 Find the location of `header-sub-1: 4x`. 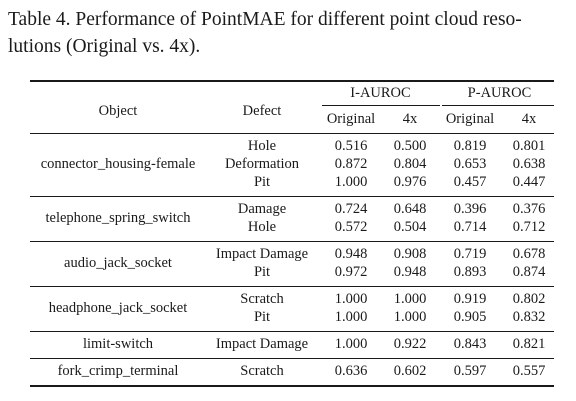

header-sub-1: 4x is located at coordinates (410, 119).